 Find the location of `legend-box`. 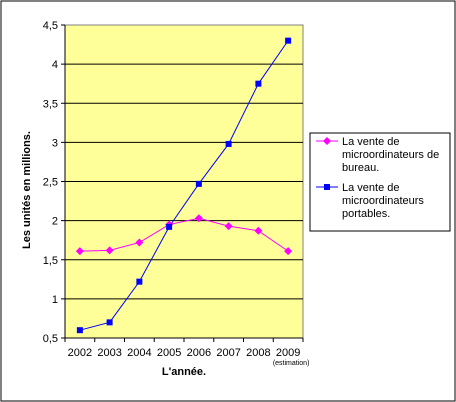

legend-box is located at coordinates (380, 182).